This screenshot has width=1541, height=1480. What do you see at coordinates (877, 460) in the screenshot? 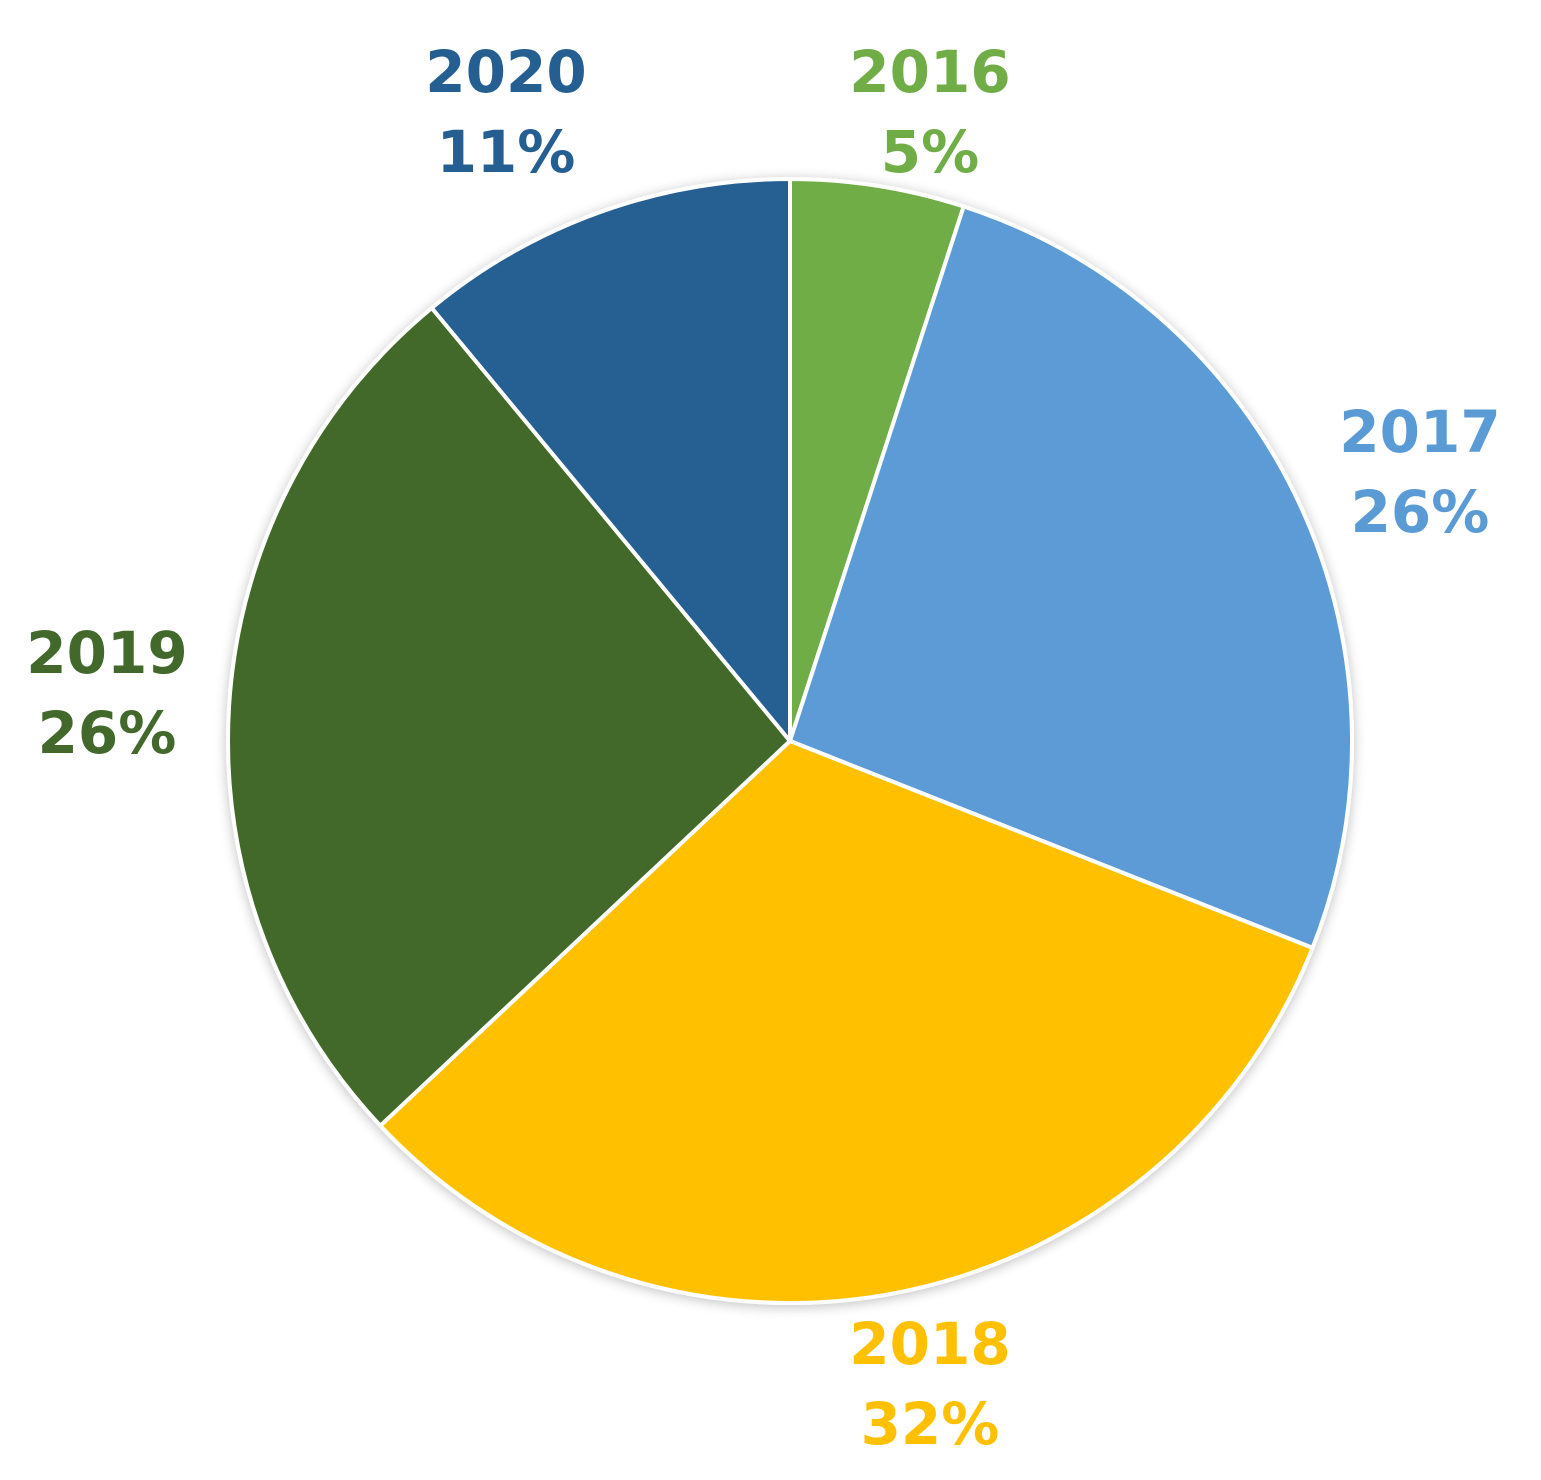
I see `pie-slice-2016` at bounding box center [877, 460].